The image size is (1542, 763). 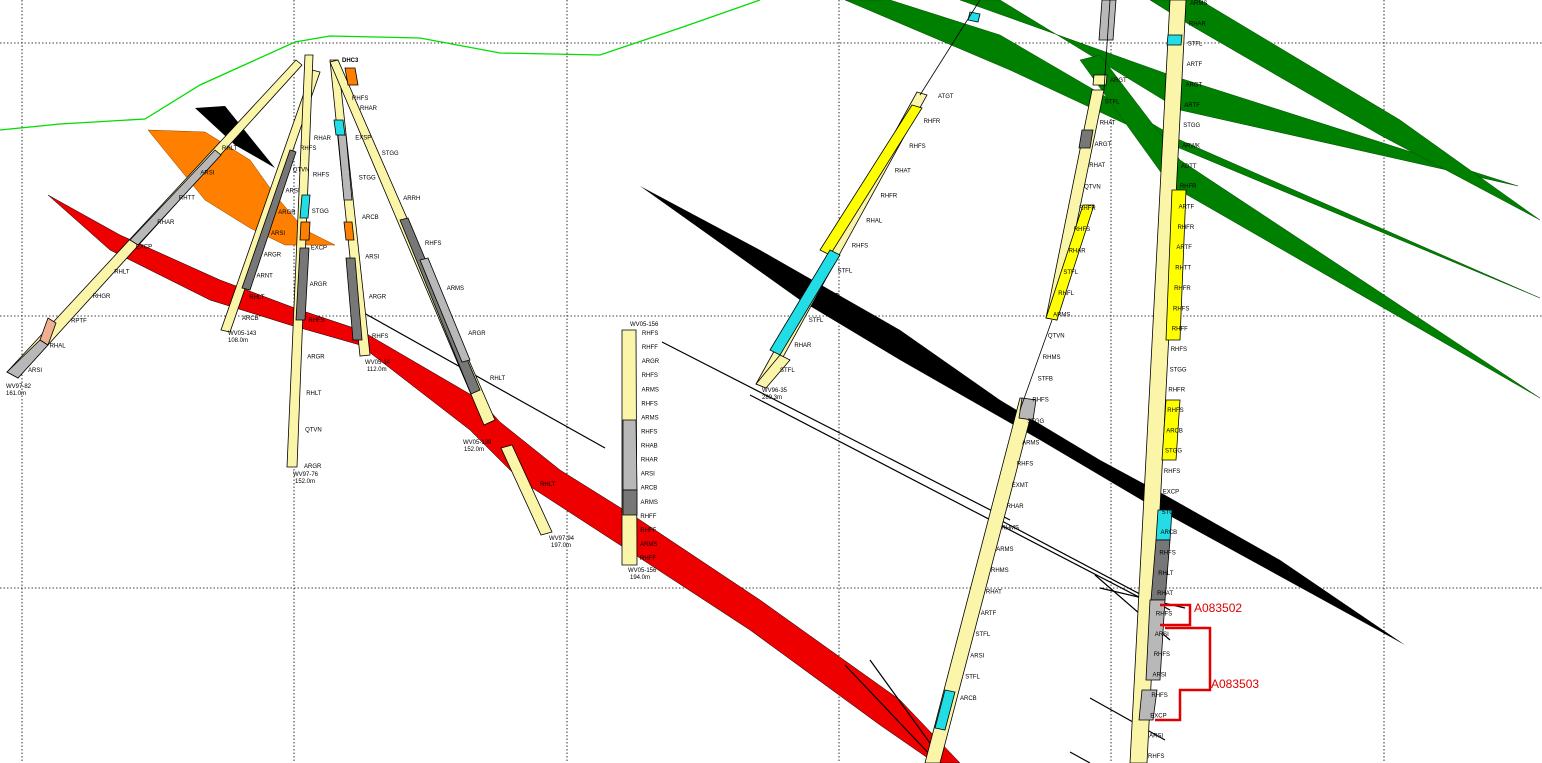 I want to click on hole-depth-label: 289.3m, so click(x=772, y=398).